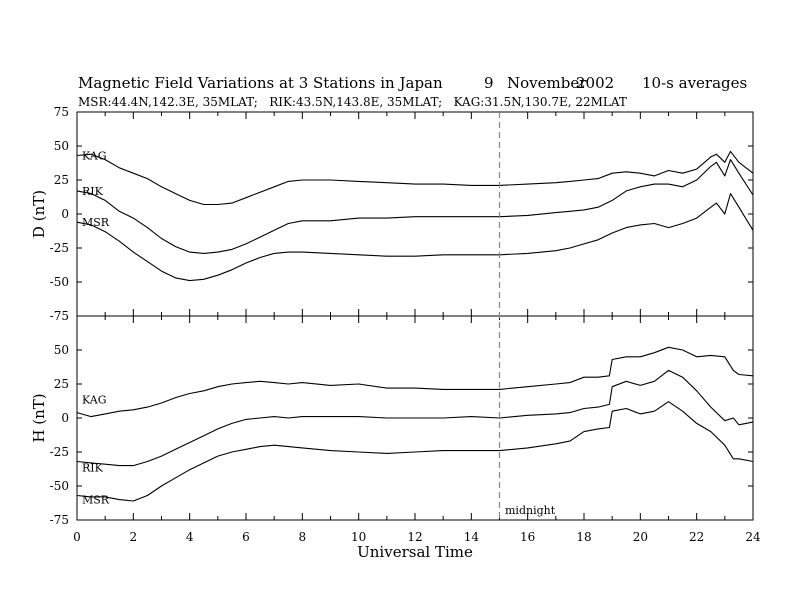 The image size is (792, 612). What do you see at coordinates (640, 537) in the screenshot?
I see `x-tick-label: 20` at bounding box center [640, 537].